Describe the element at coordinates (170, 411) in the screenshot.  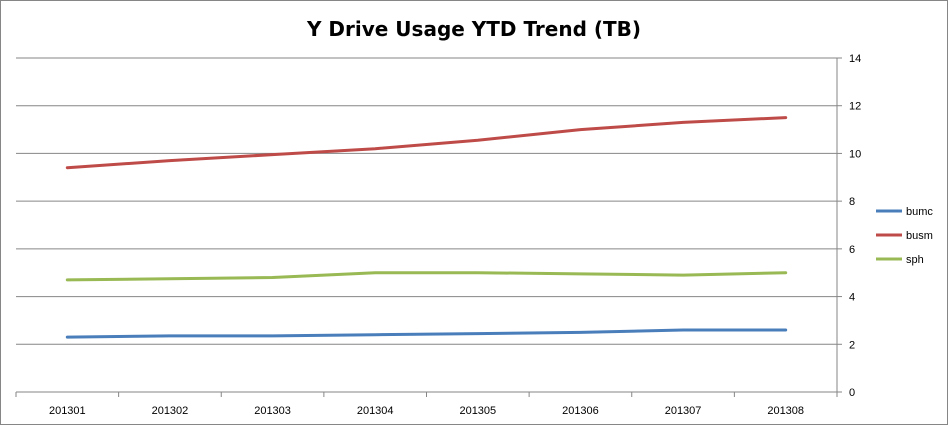
I see `x-tick-label: 201302` at that location.